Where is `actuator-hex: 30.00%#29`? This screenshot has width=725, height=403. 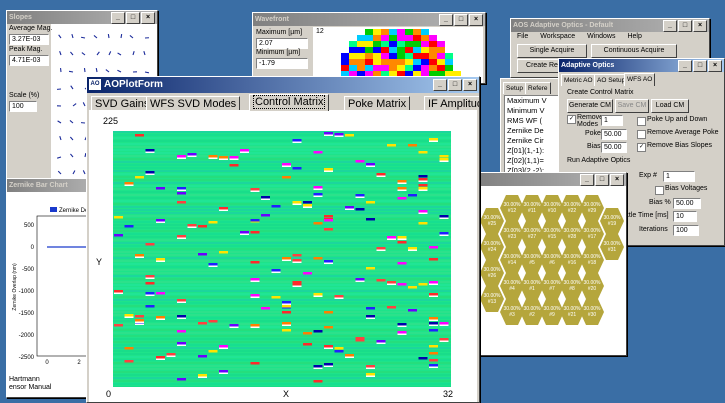 actuator-hex: 30.00%#29 is located at coordinates (592, 208).